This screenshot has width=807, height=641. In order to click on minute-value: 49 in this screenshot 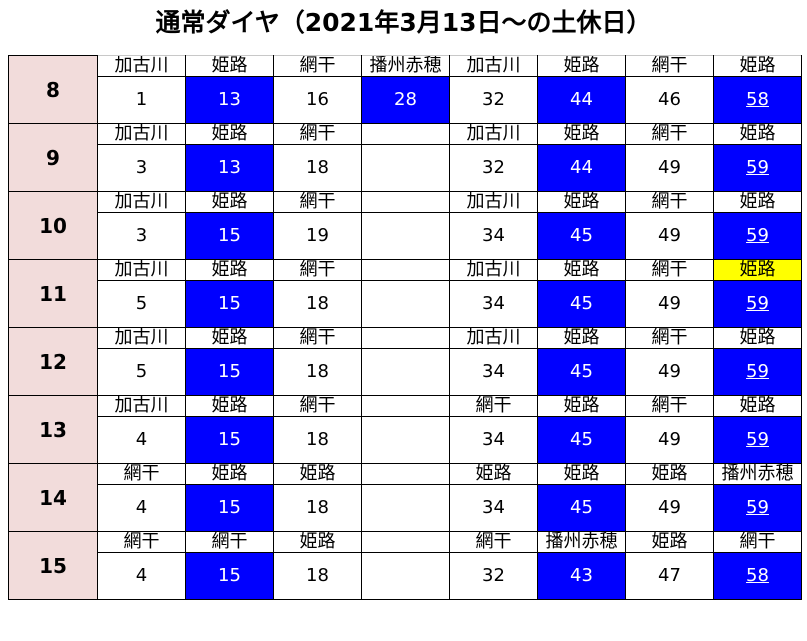, I will do `click(669, 371)`.